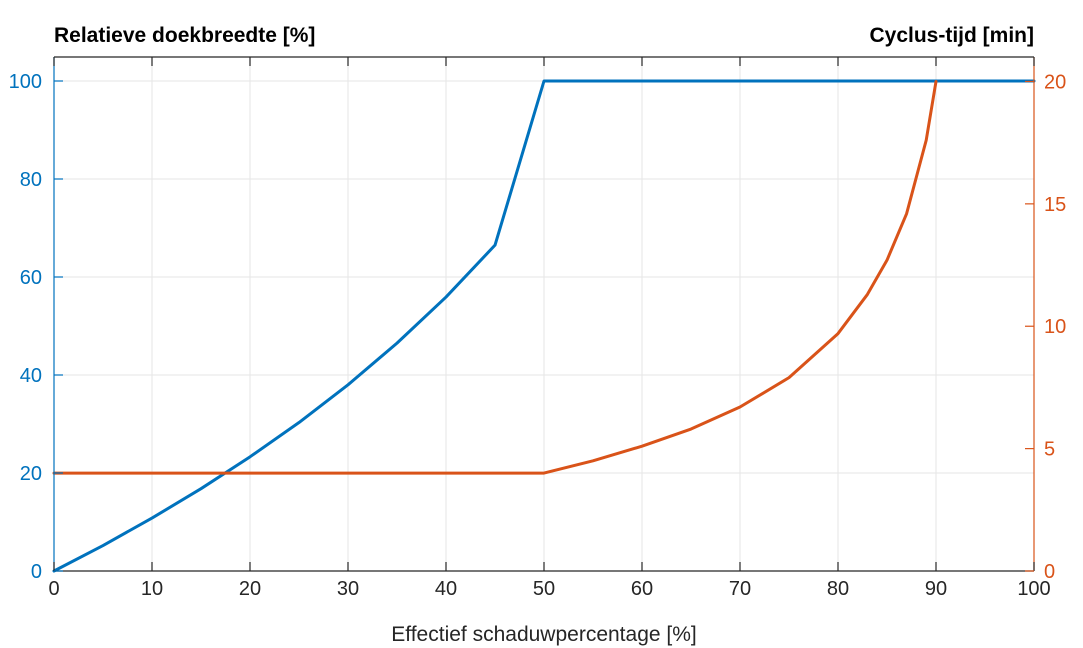 This screenshot has width=1083, height=648. I want to click on left-tick-label: 0, so click(36, 572).